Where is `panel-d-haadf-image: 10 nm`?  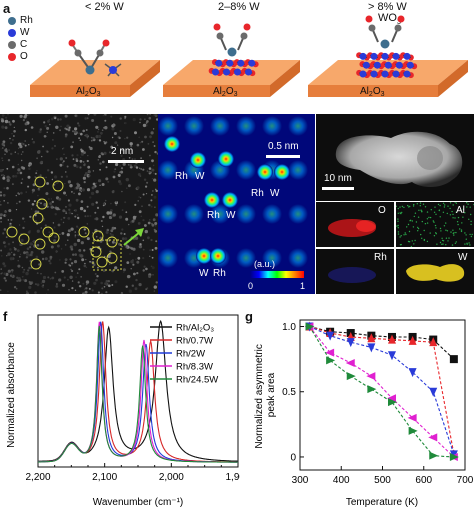
panel-d-haadf-image: 10 nm is located at coordinates (395, 157).